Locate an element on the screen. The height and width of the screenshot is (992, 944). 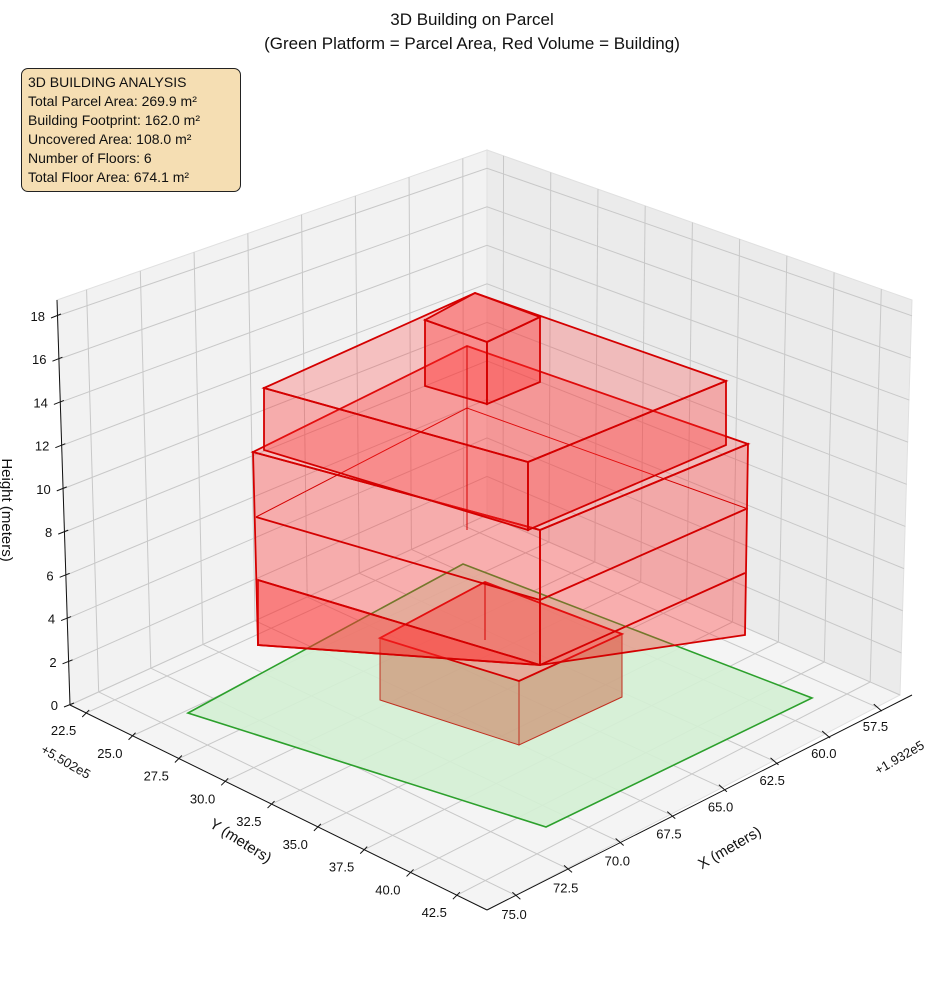
chart-title: 3D Building on Parcel is located at coordinates (471, 19).